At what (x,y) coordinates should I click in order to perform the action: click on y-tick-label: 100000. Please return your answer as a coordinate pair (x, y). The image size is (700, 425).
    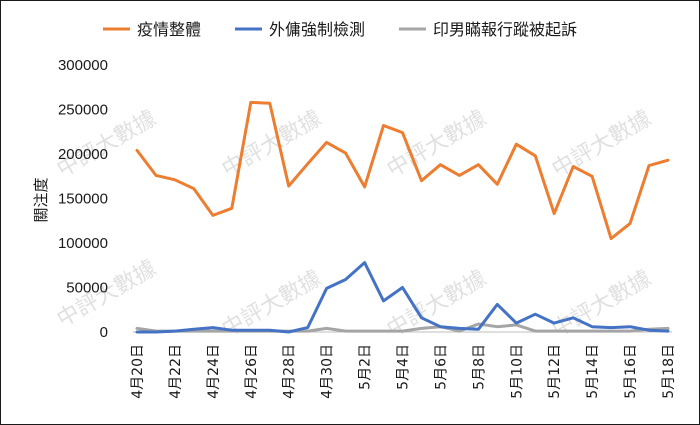
    Looking at the image, I should click on (83, 243).